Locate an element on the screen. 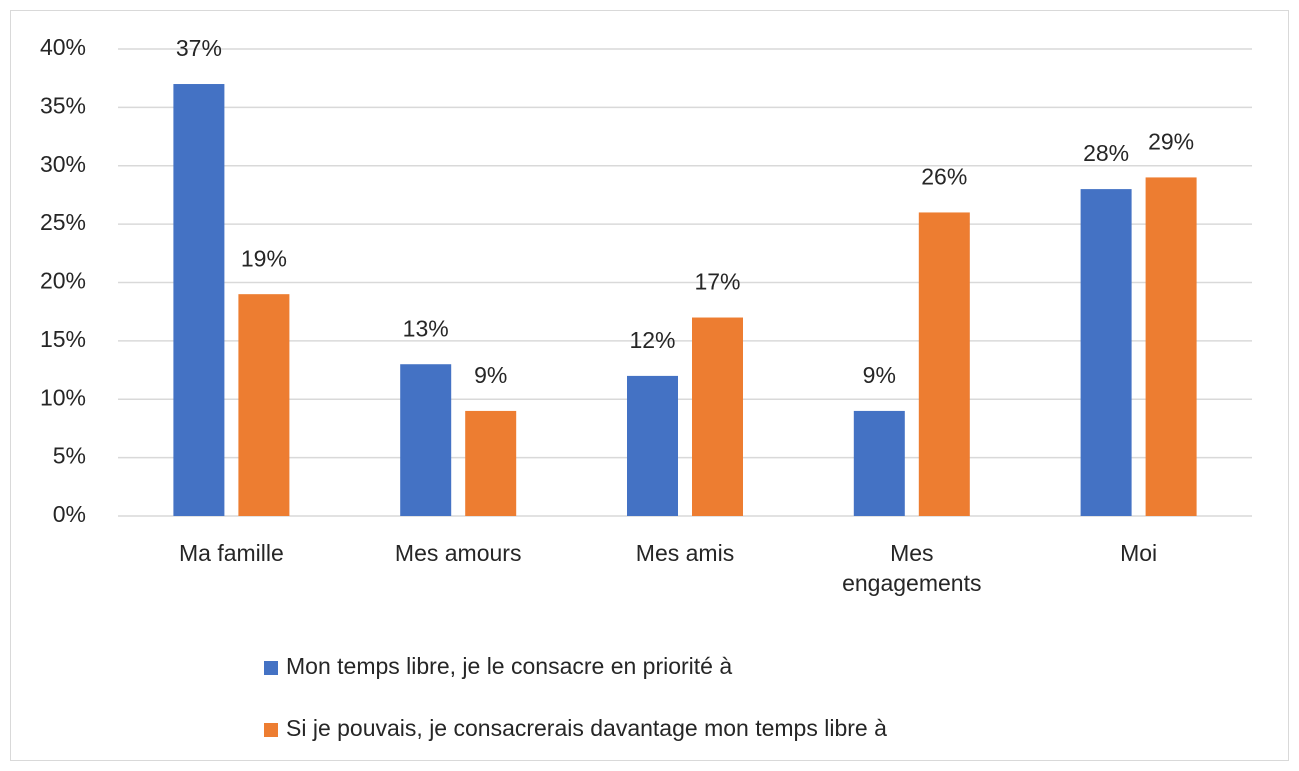 Image resolution: width=1299 pixels, height=771 pixels. x-tick-label: Mes engagements is located at coordinates (912, 568).